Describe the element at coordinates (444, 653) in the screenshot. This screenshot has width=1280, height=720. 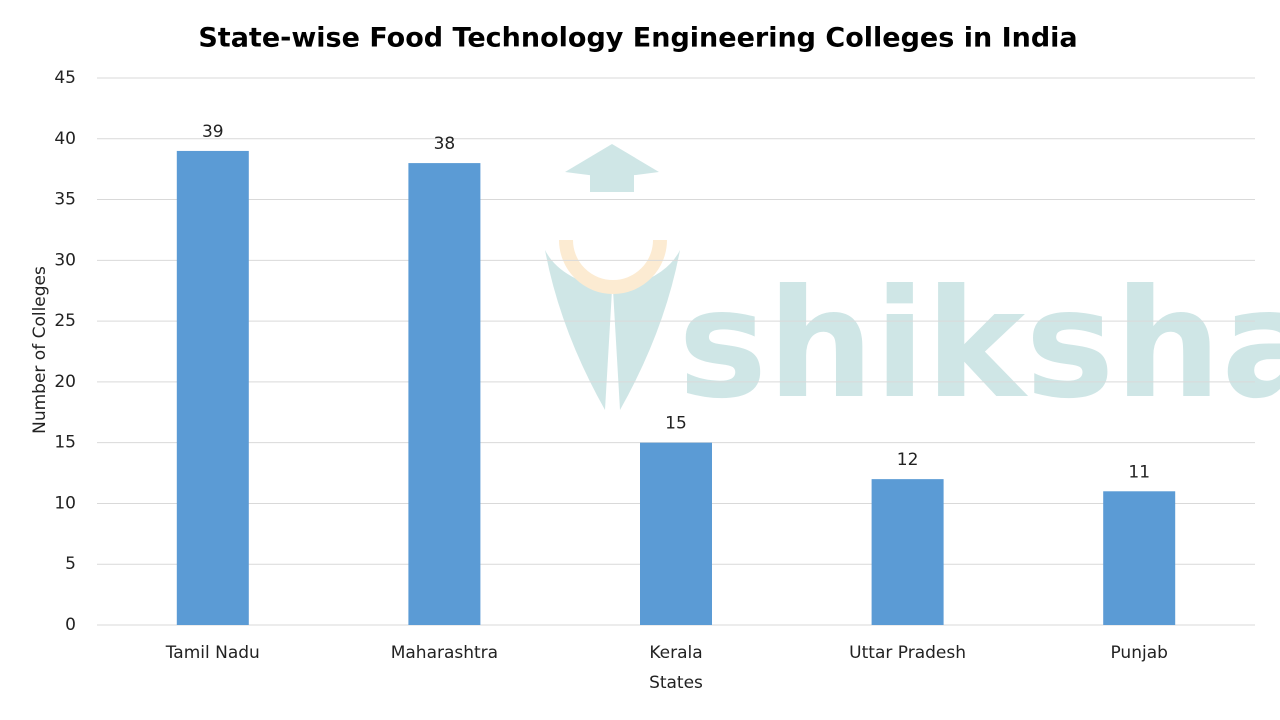
I see `x-tick-label: Maharashtra` at that location.